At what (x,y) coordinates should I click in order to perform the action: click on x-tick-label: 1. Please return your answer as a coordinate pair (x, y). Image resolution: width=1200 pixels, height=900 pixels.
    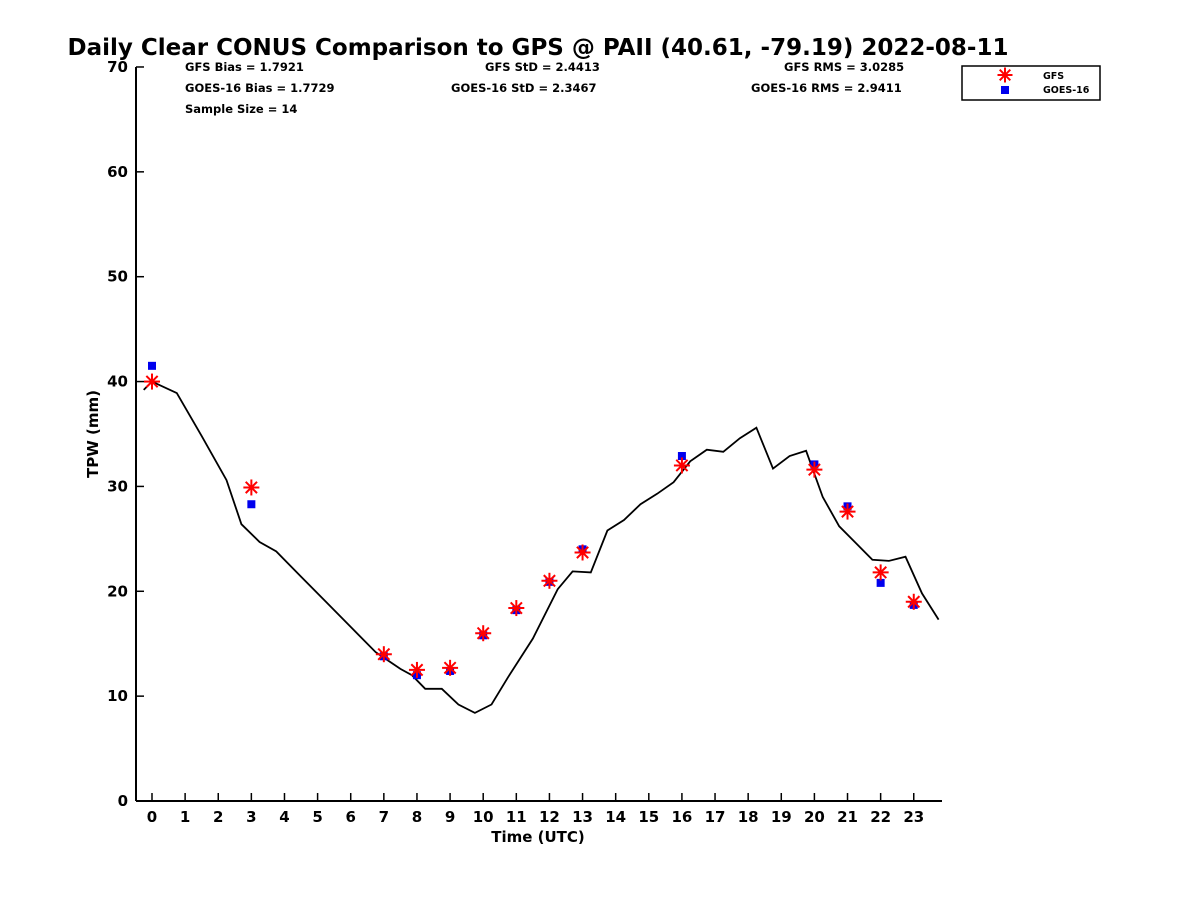
    Looking at the image, I should click on (185, 817).